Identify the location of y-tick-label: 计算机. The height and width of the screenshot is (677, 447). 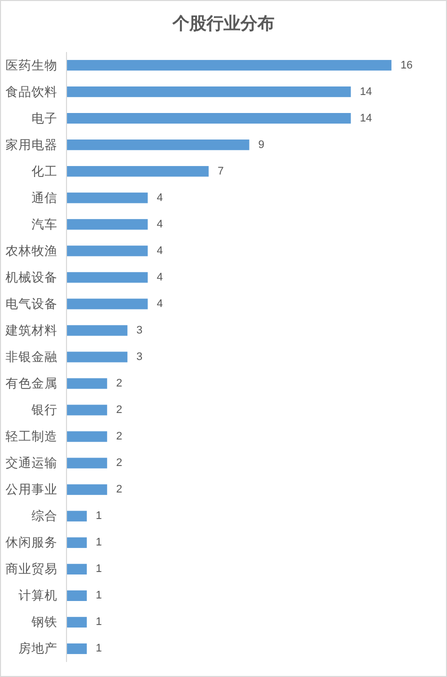
(38, 595).